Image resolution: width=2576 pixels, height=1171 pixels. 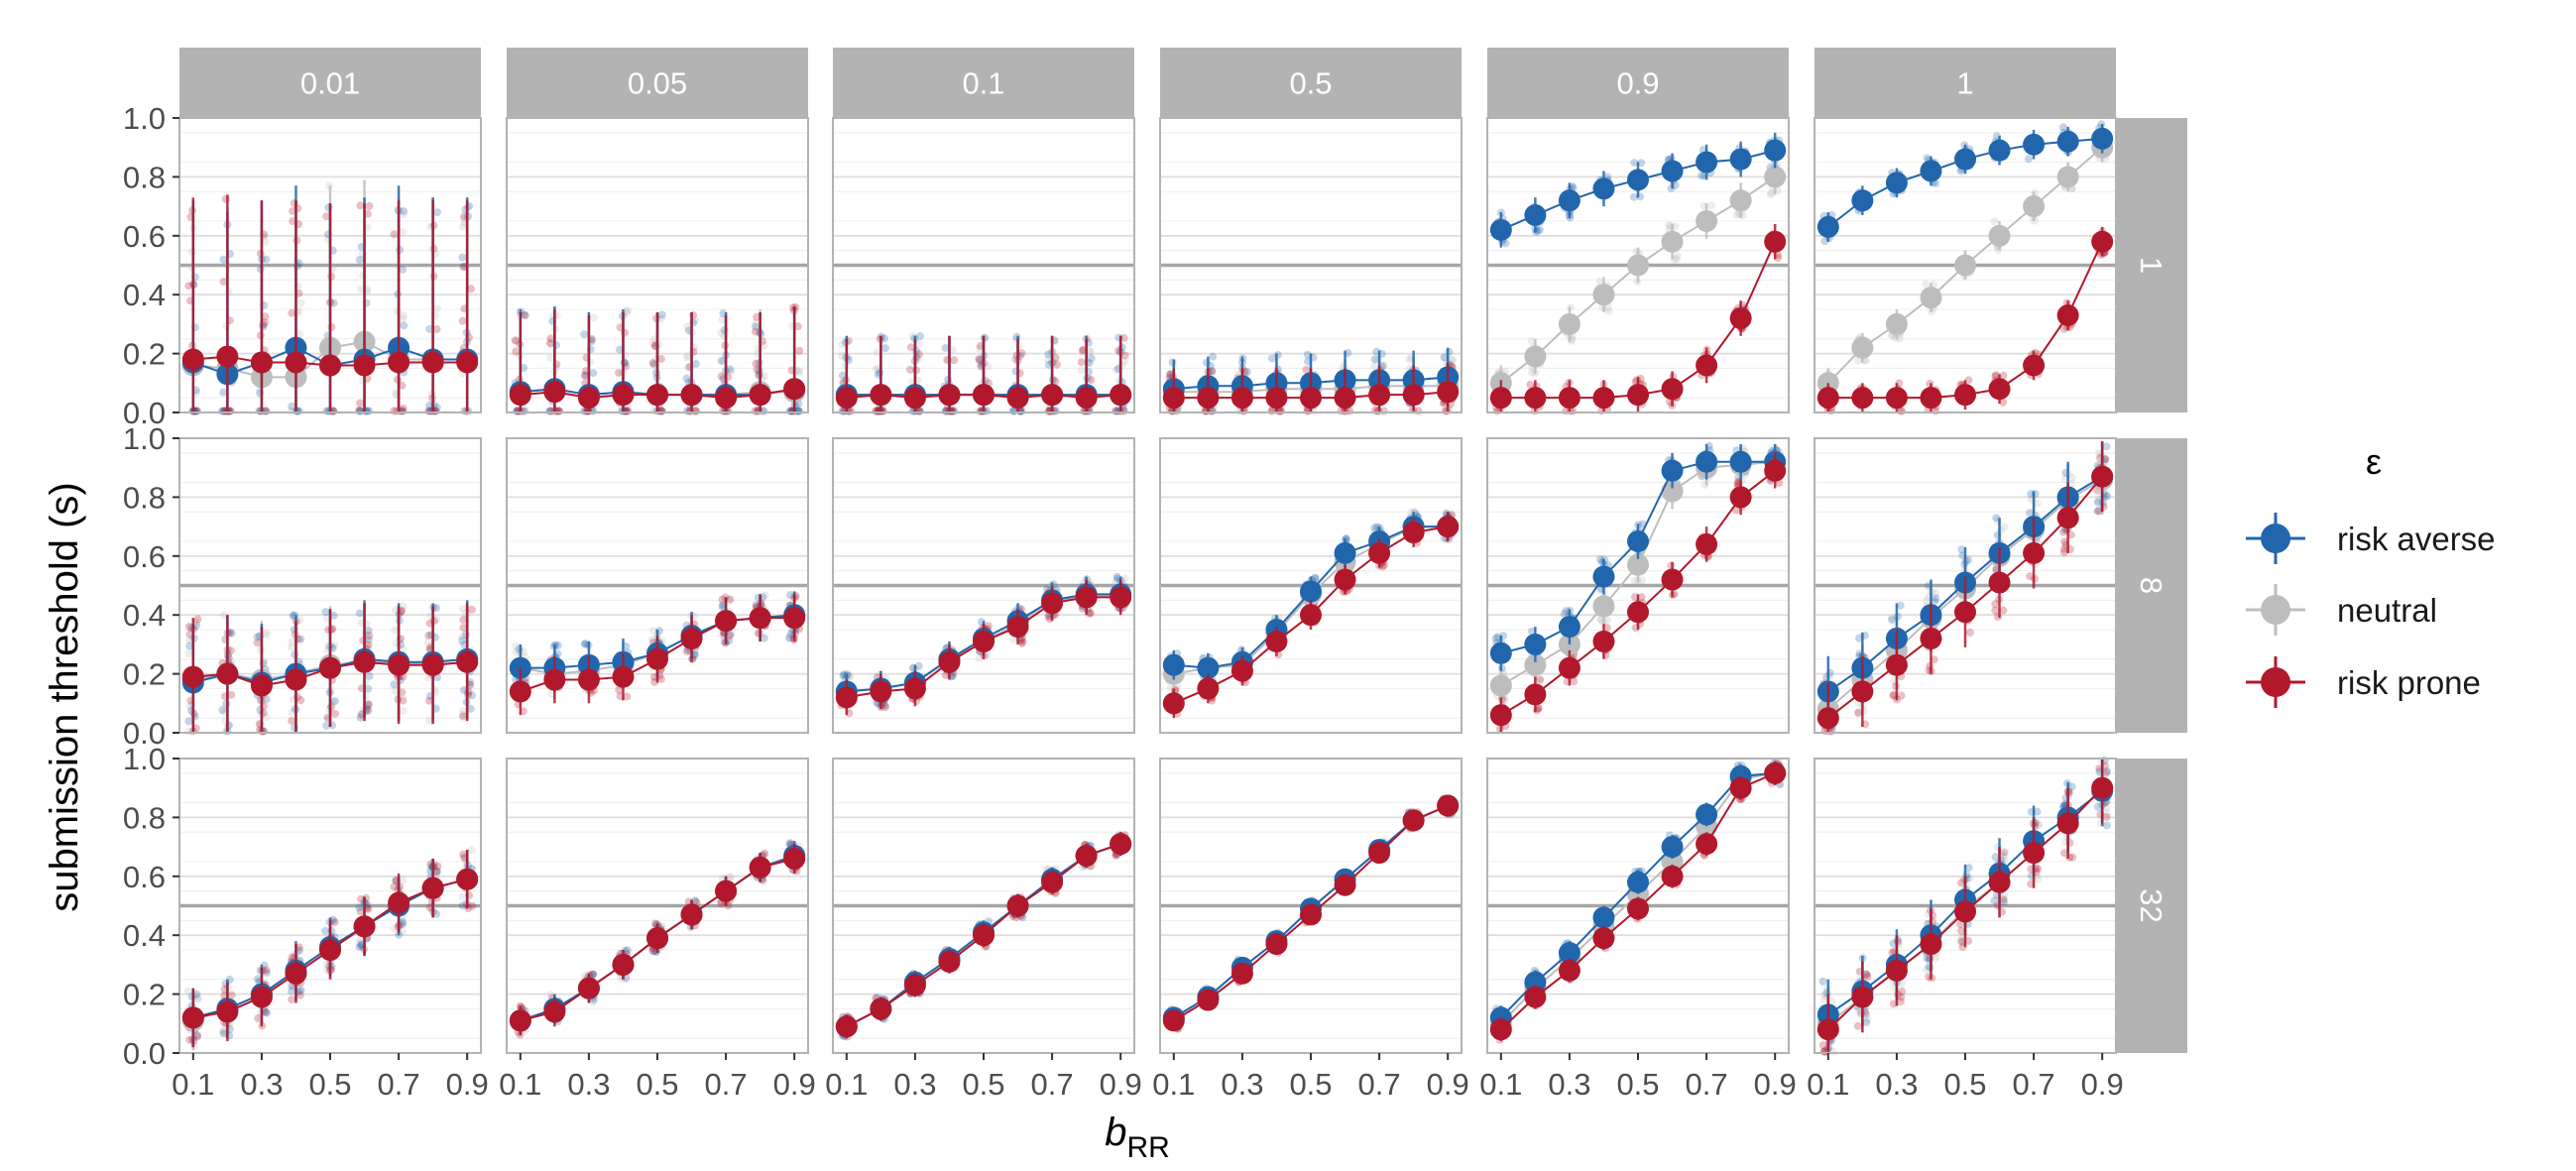 What do you see at coordinates (1638, 585) in the screenshot?
I see `panel-r1-c4` at bounding box center [1638, 585].